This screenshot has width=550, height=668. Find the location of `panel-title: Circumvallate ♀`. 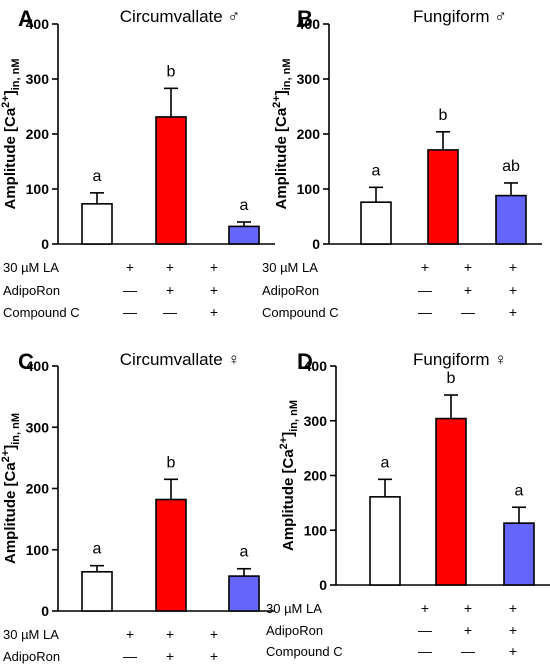

panel-title: Circumvallate ♀ is located at coordinates (180, 359).